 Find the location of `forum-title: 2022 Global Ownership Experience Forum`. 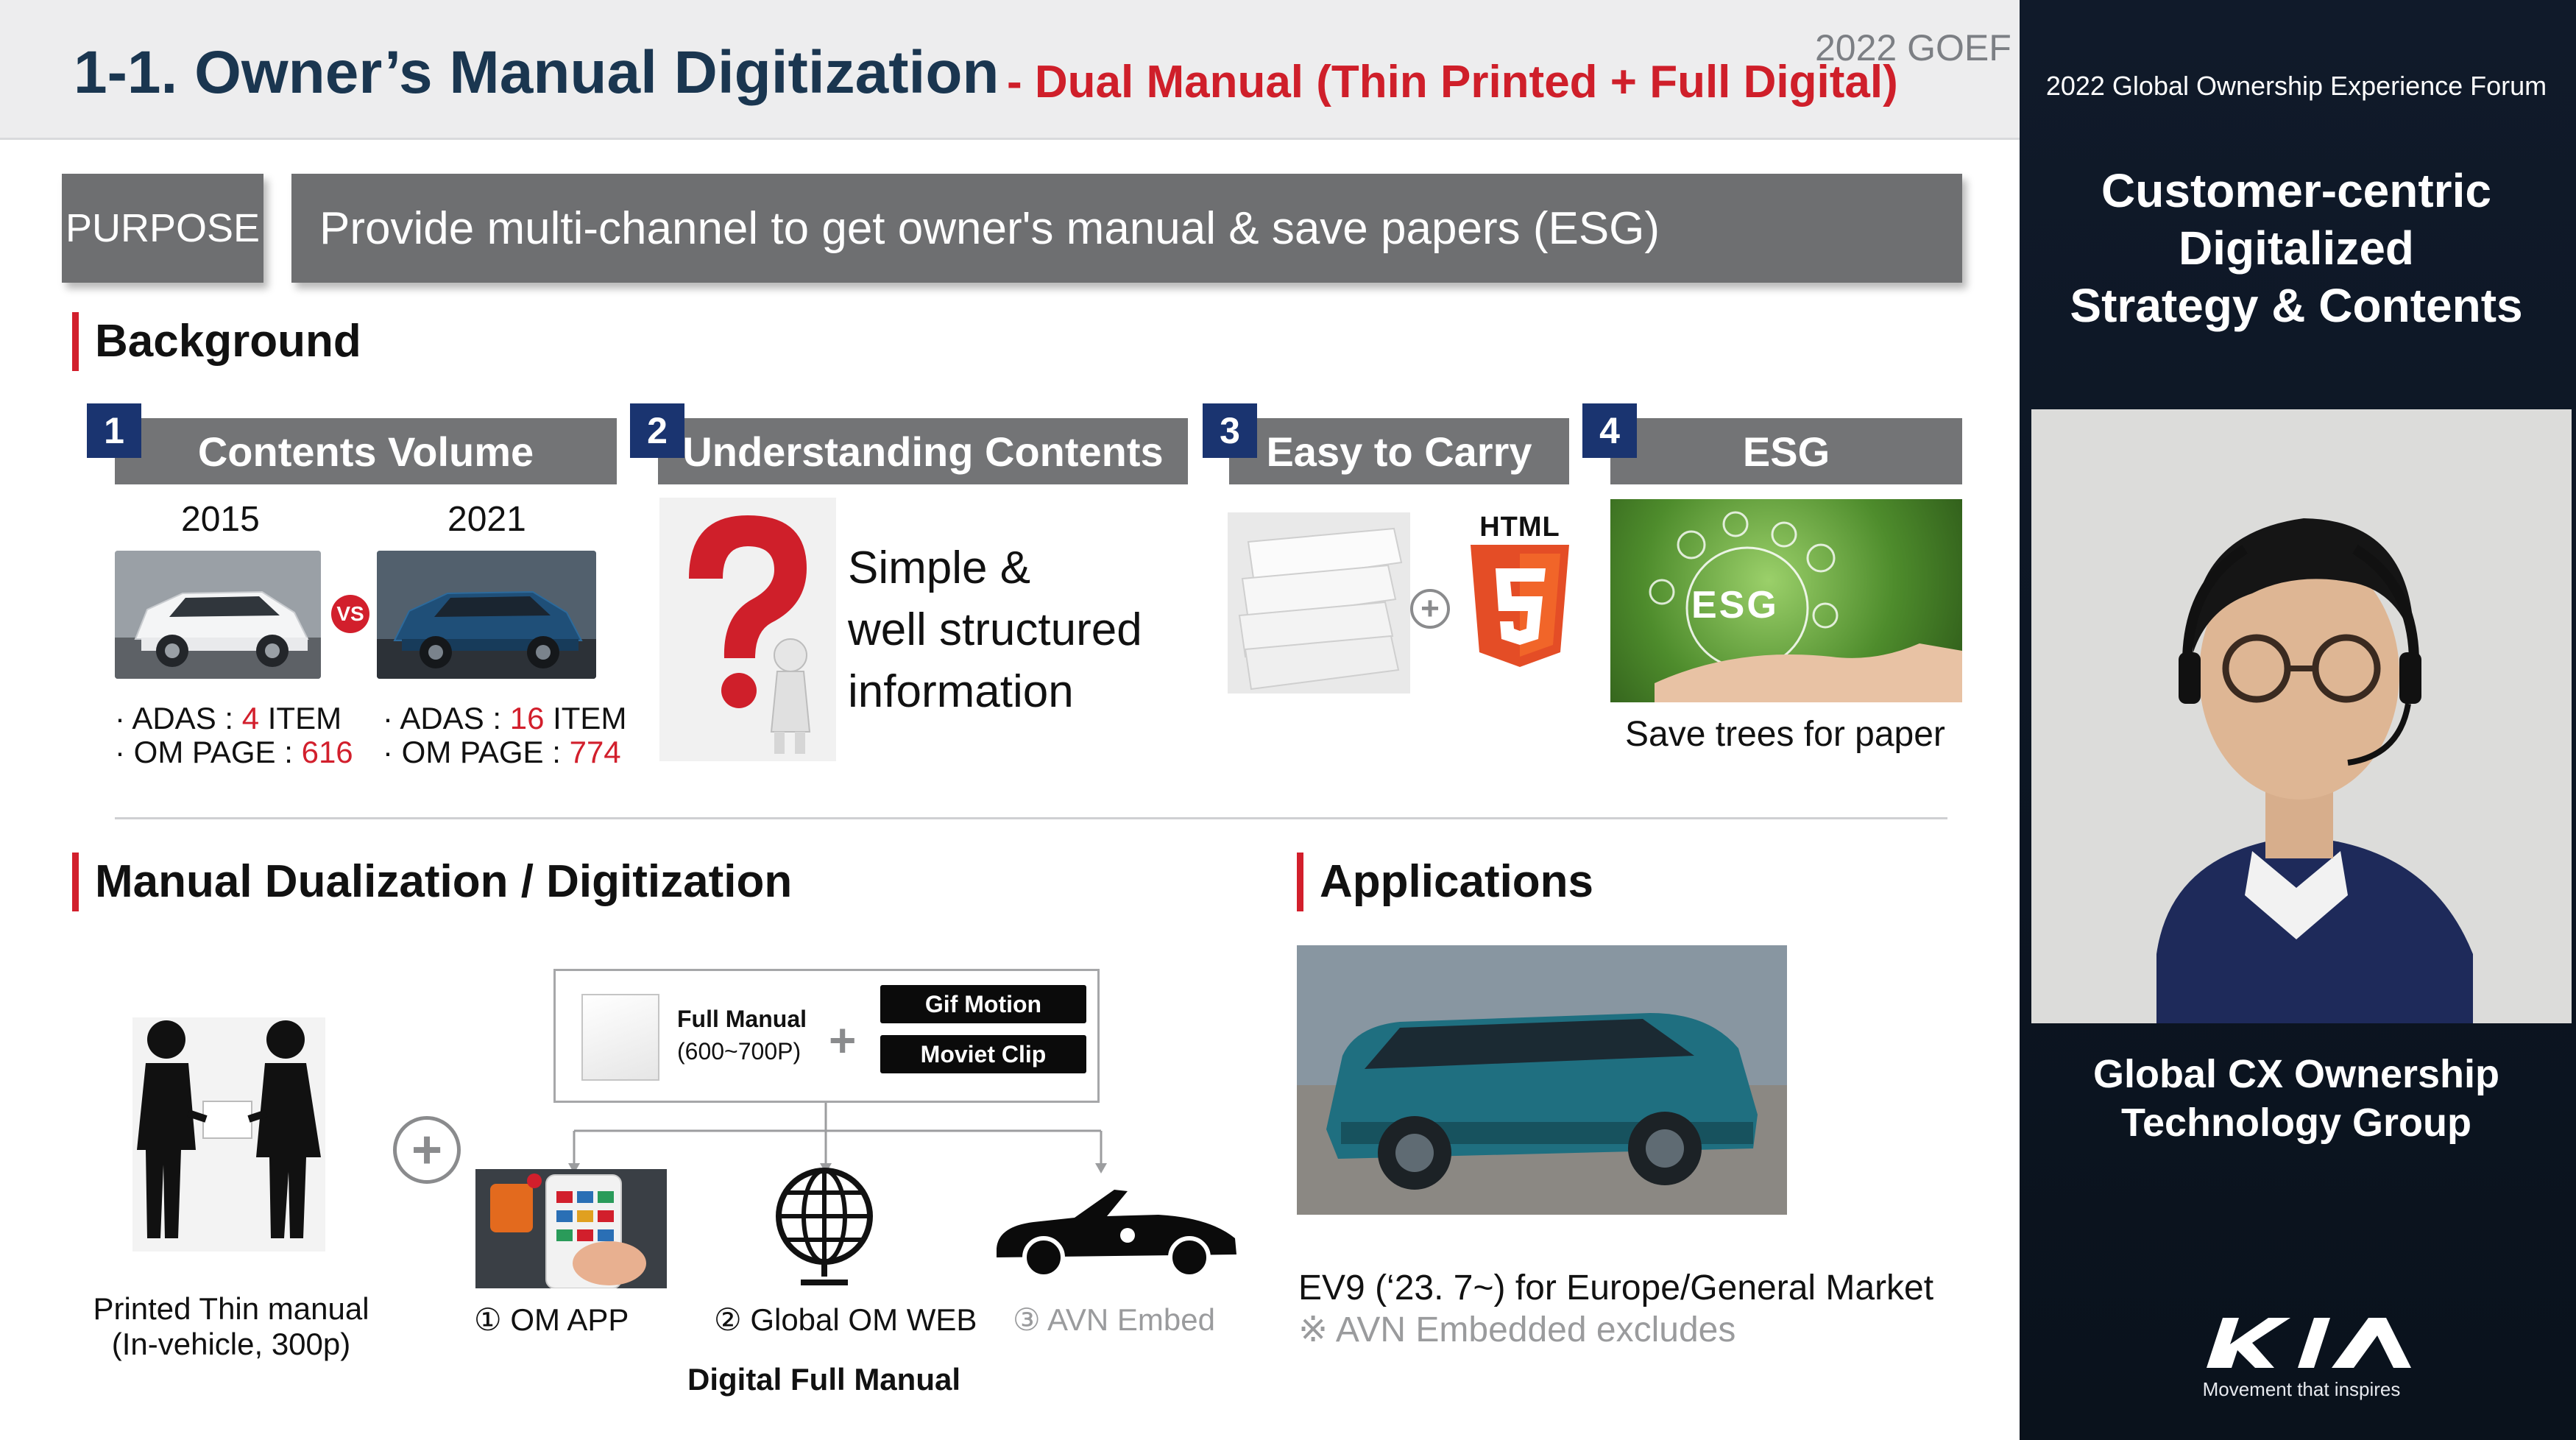

forum-title: 2022 Global Ownership Experience Forum is located at coordinates (2296, 86).